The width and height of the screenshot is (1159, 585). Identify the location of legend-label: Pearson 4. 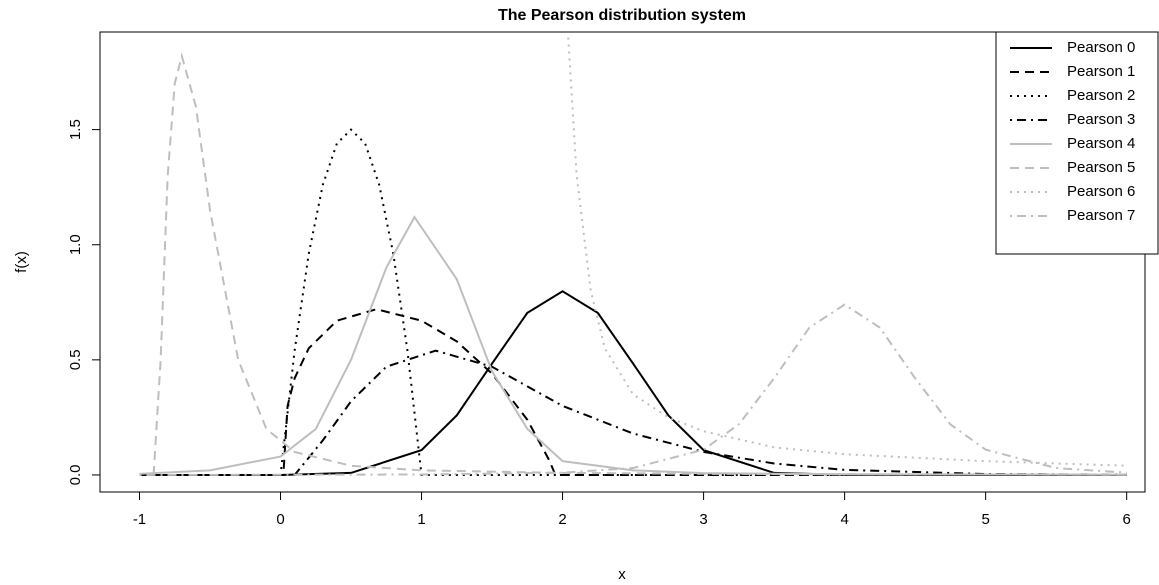
(1101, 143).